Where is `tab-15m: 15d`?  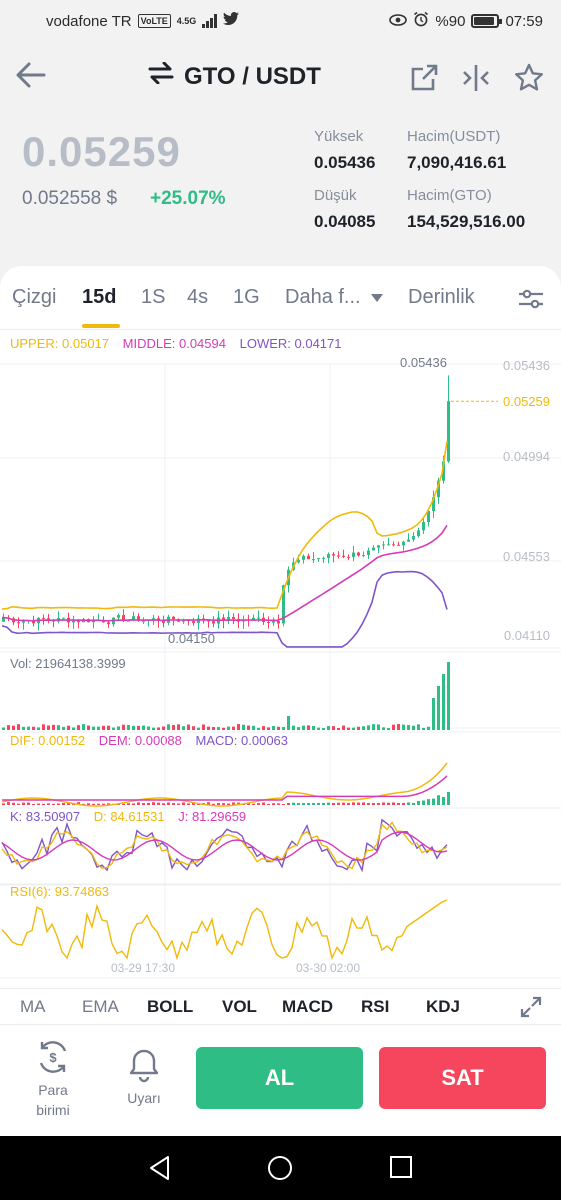 tab-15m: 15d is located at coordinates (99, 297).